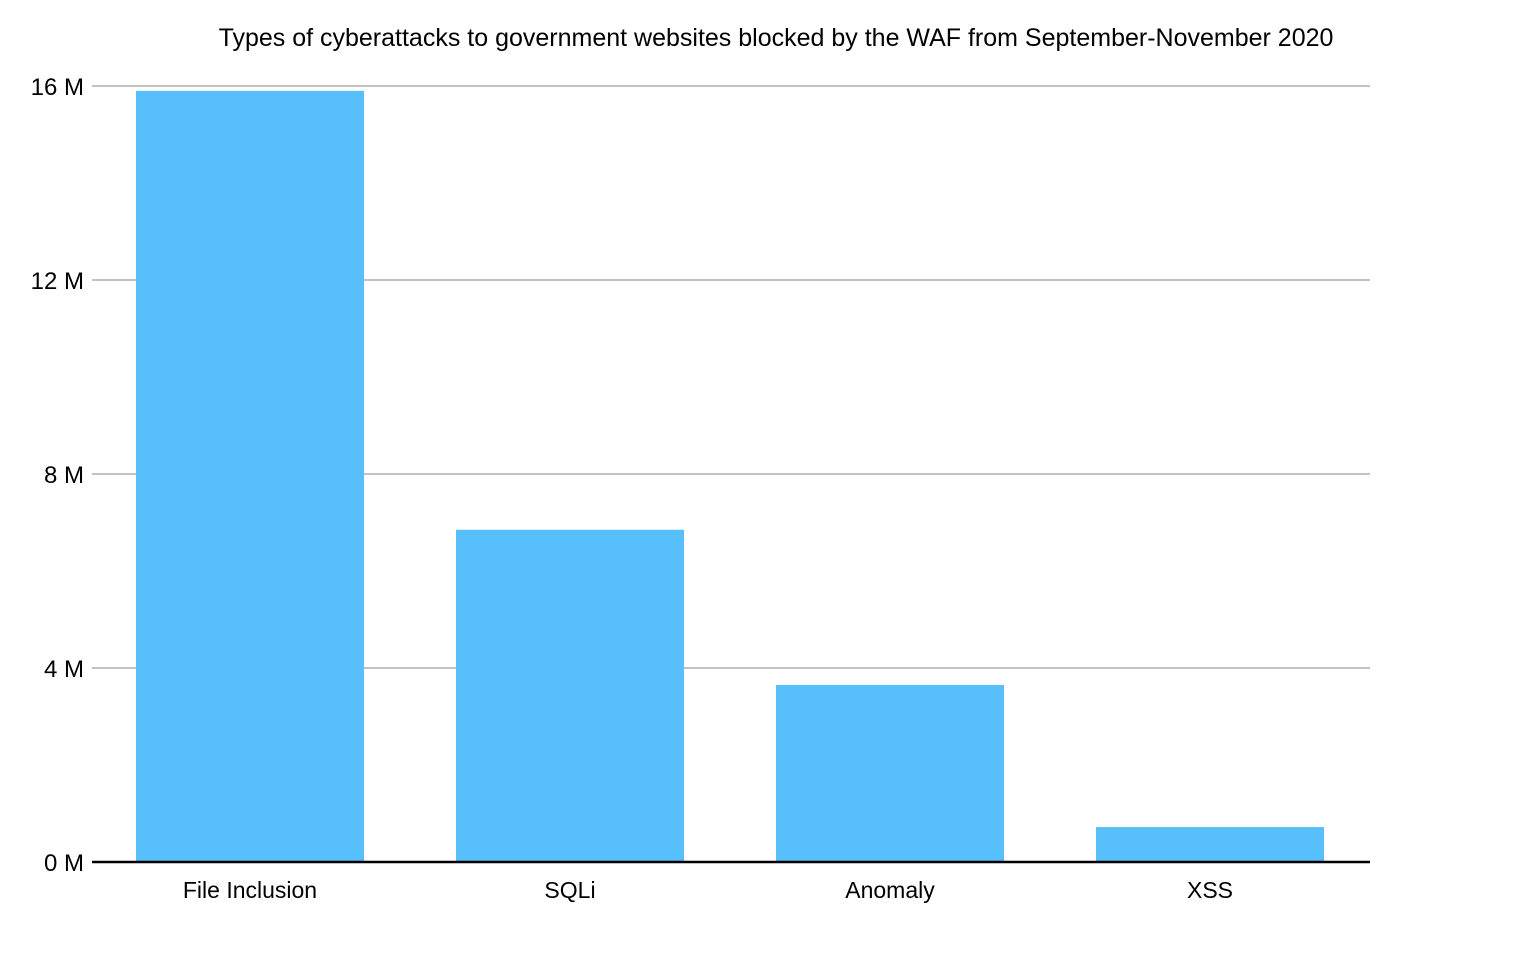  Describe the element at coordinates (57, 87) in the screenshot. I see `y-tick-label: 16 M` at that location.